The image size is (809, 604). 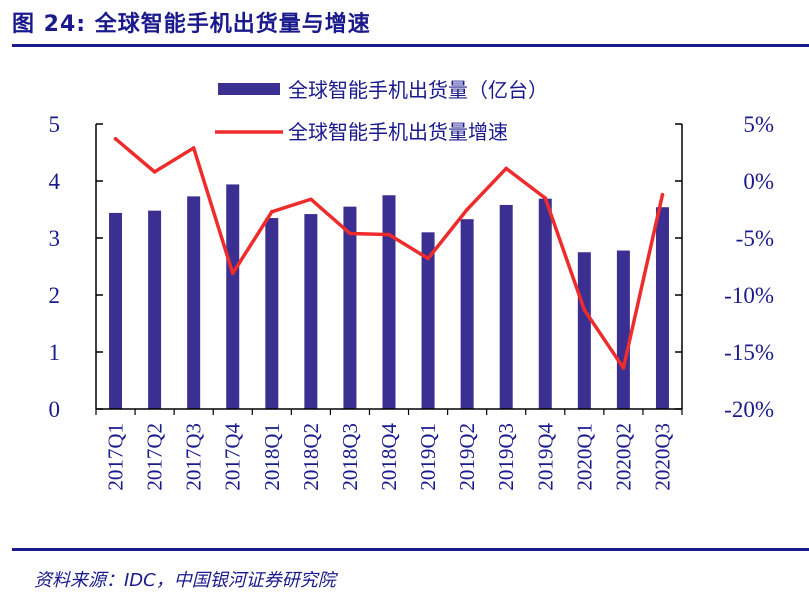 What do you see at coordinates (506, 168) in the screenshot?
I see `growth-point-2019Q3` at bounding box center [506, 168].